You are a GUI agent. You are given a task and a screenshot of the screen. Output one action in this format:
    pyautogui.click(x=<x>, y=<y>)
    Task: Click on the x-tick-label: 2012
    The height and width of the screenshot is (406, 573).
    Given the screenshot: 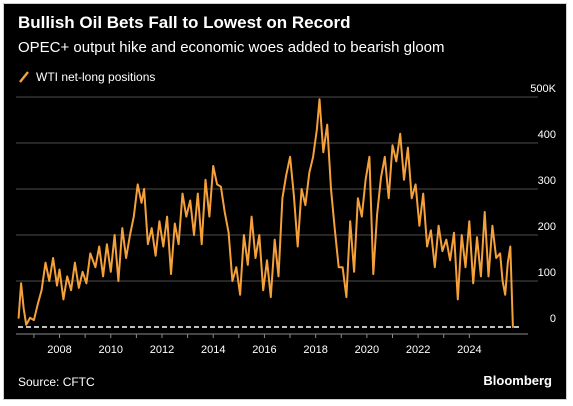 What is the action you would take?
    pyautogui.click(x=162, y=350)
    